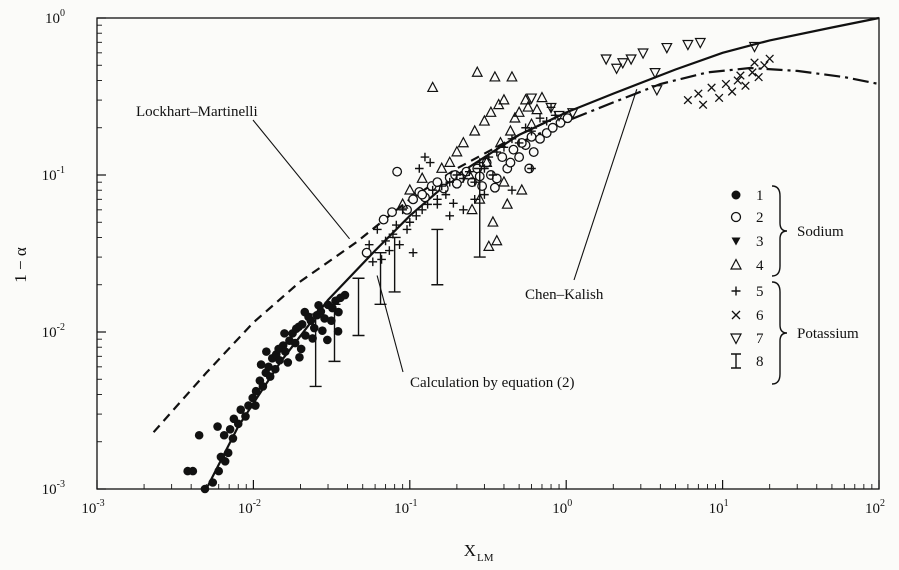  I want to click on legend-marker-open-triangle-up, so click(736, 264).